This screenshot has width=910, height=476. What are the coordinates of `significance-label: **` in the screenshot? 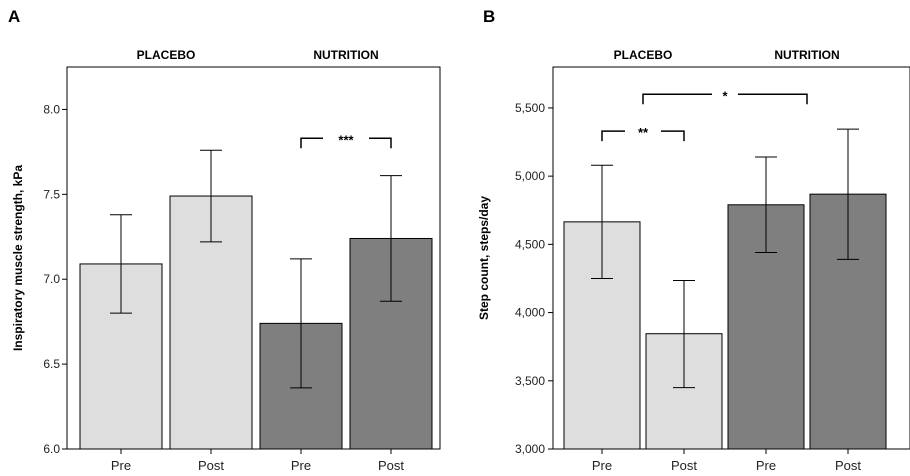 It's located at (643, 132).